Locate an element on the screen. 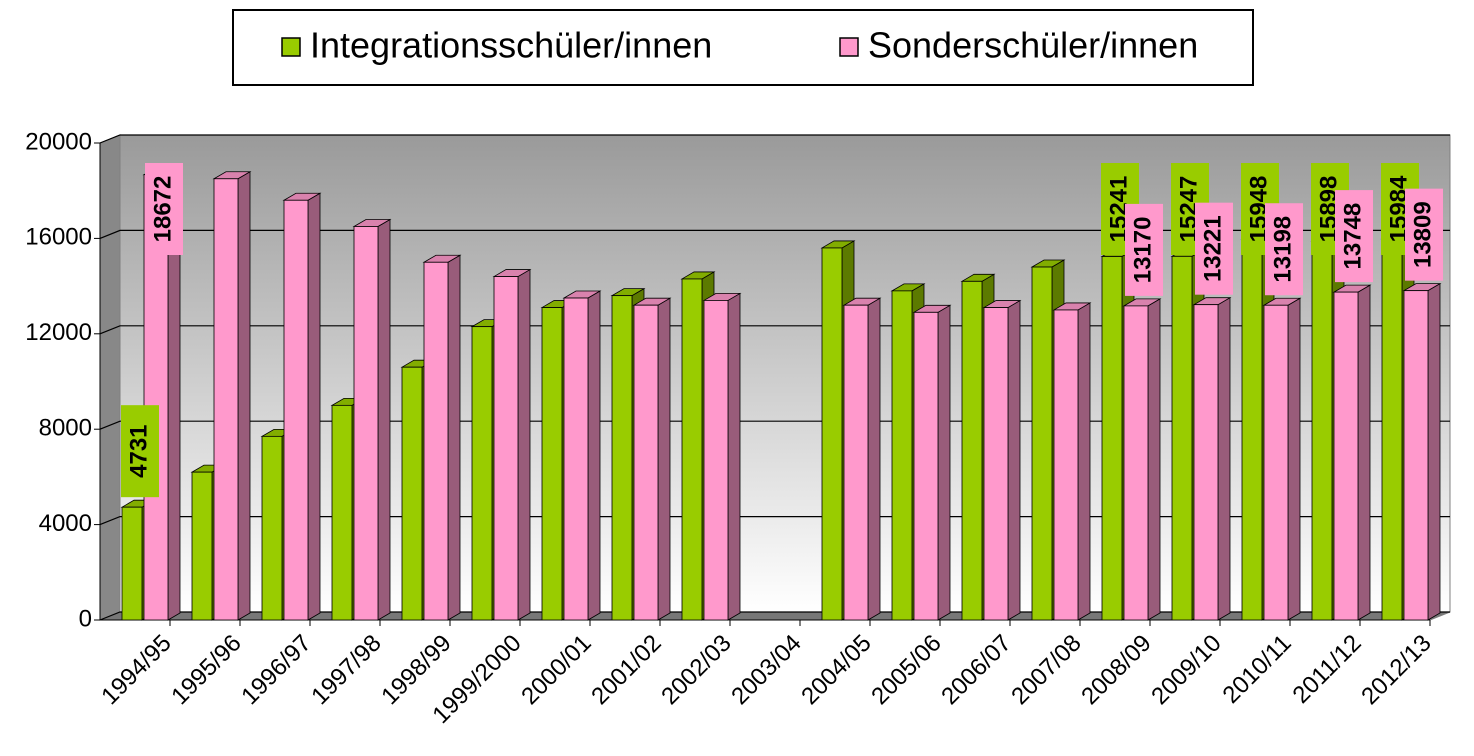  value-label: 4731 is located at coordinates (138, 450).